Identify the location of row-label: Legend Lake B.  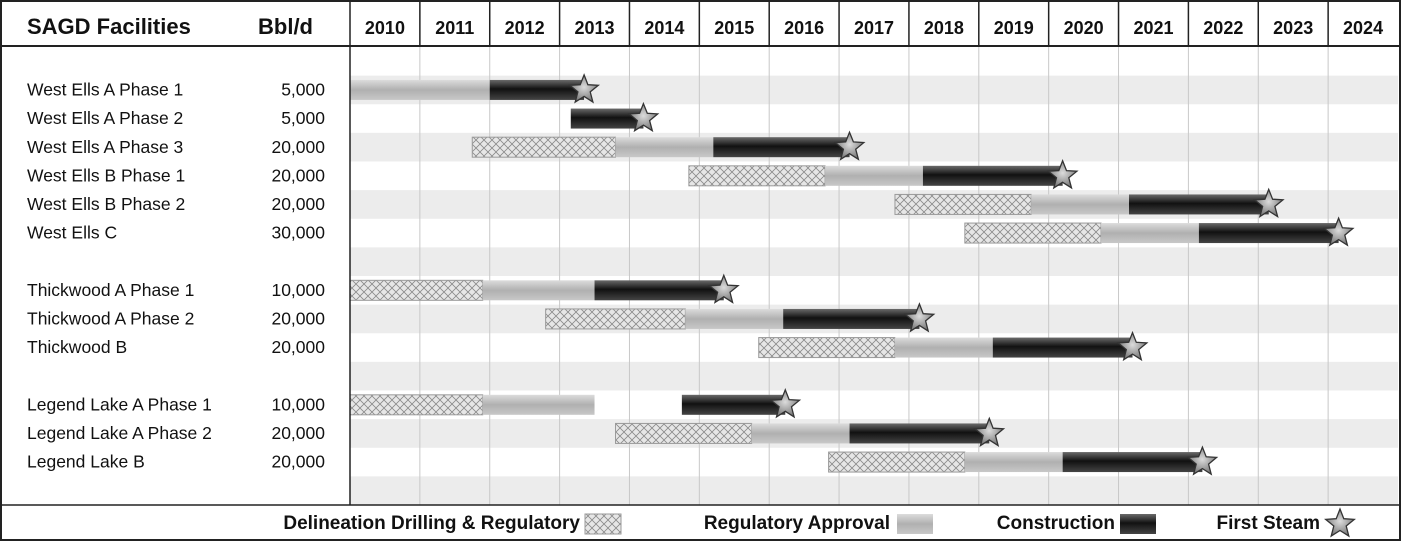
(86, 462).